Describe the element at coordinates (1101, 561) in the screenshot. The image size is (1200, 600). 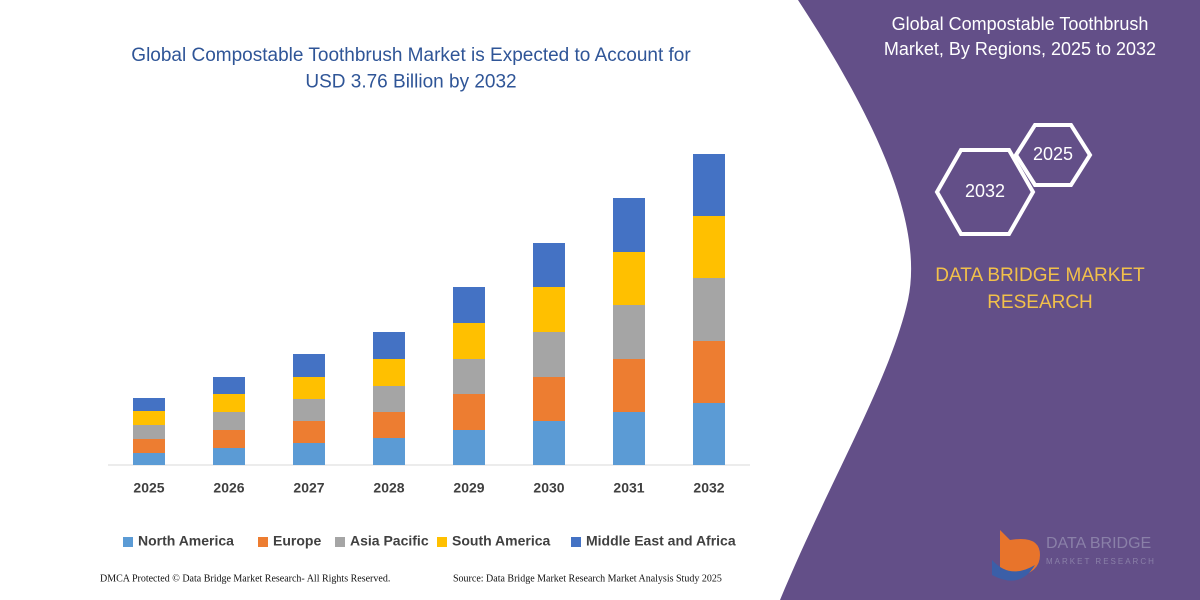
I see `logo-text: MARKET RESEARCH` at that location.